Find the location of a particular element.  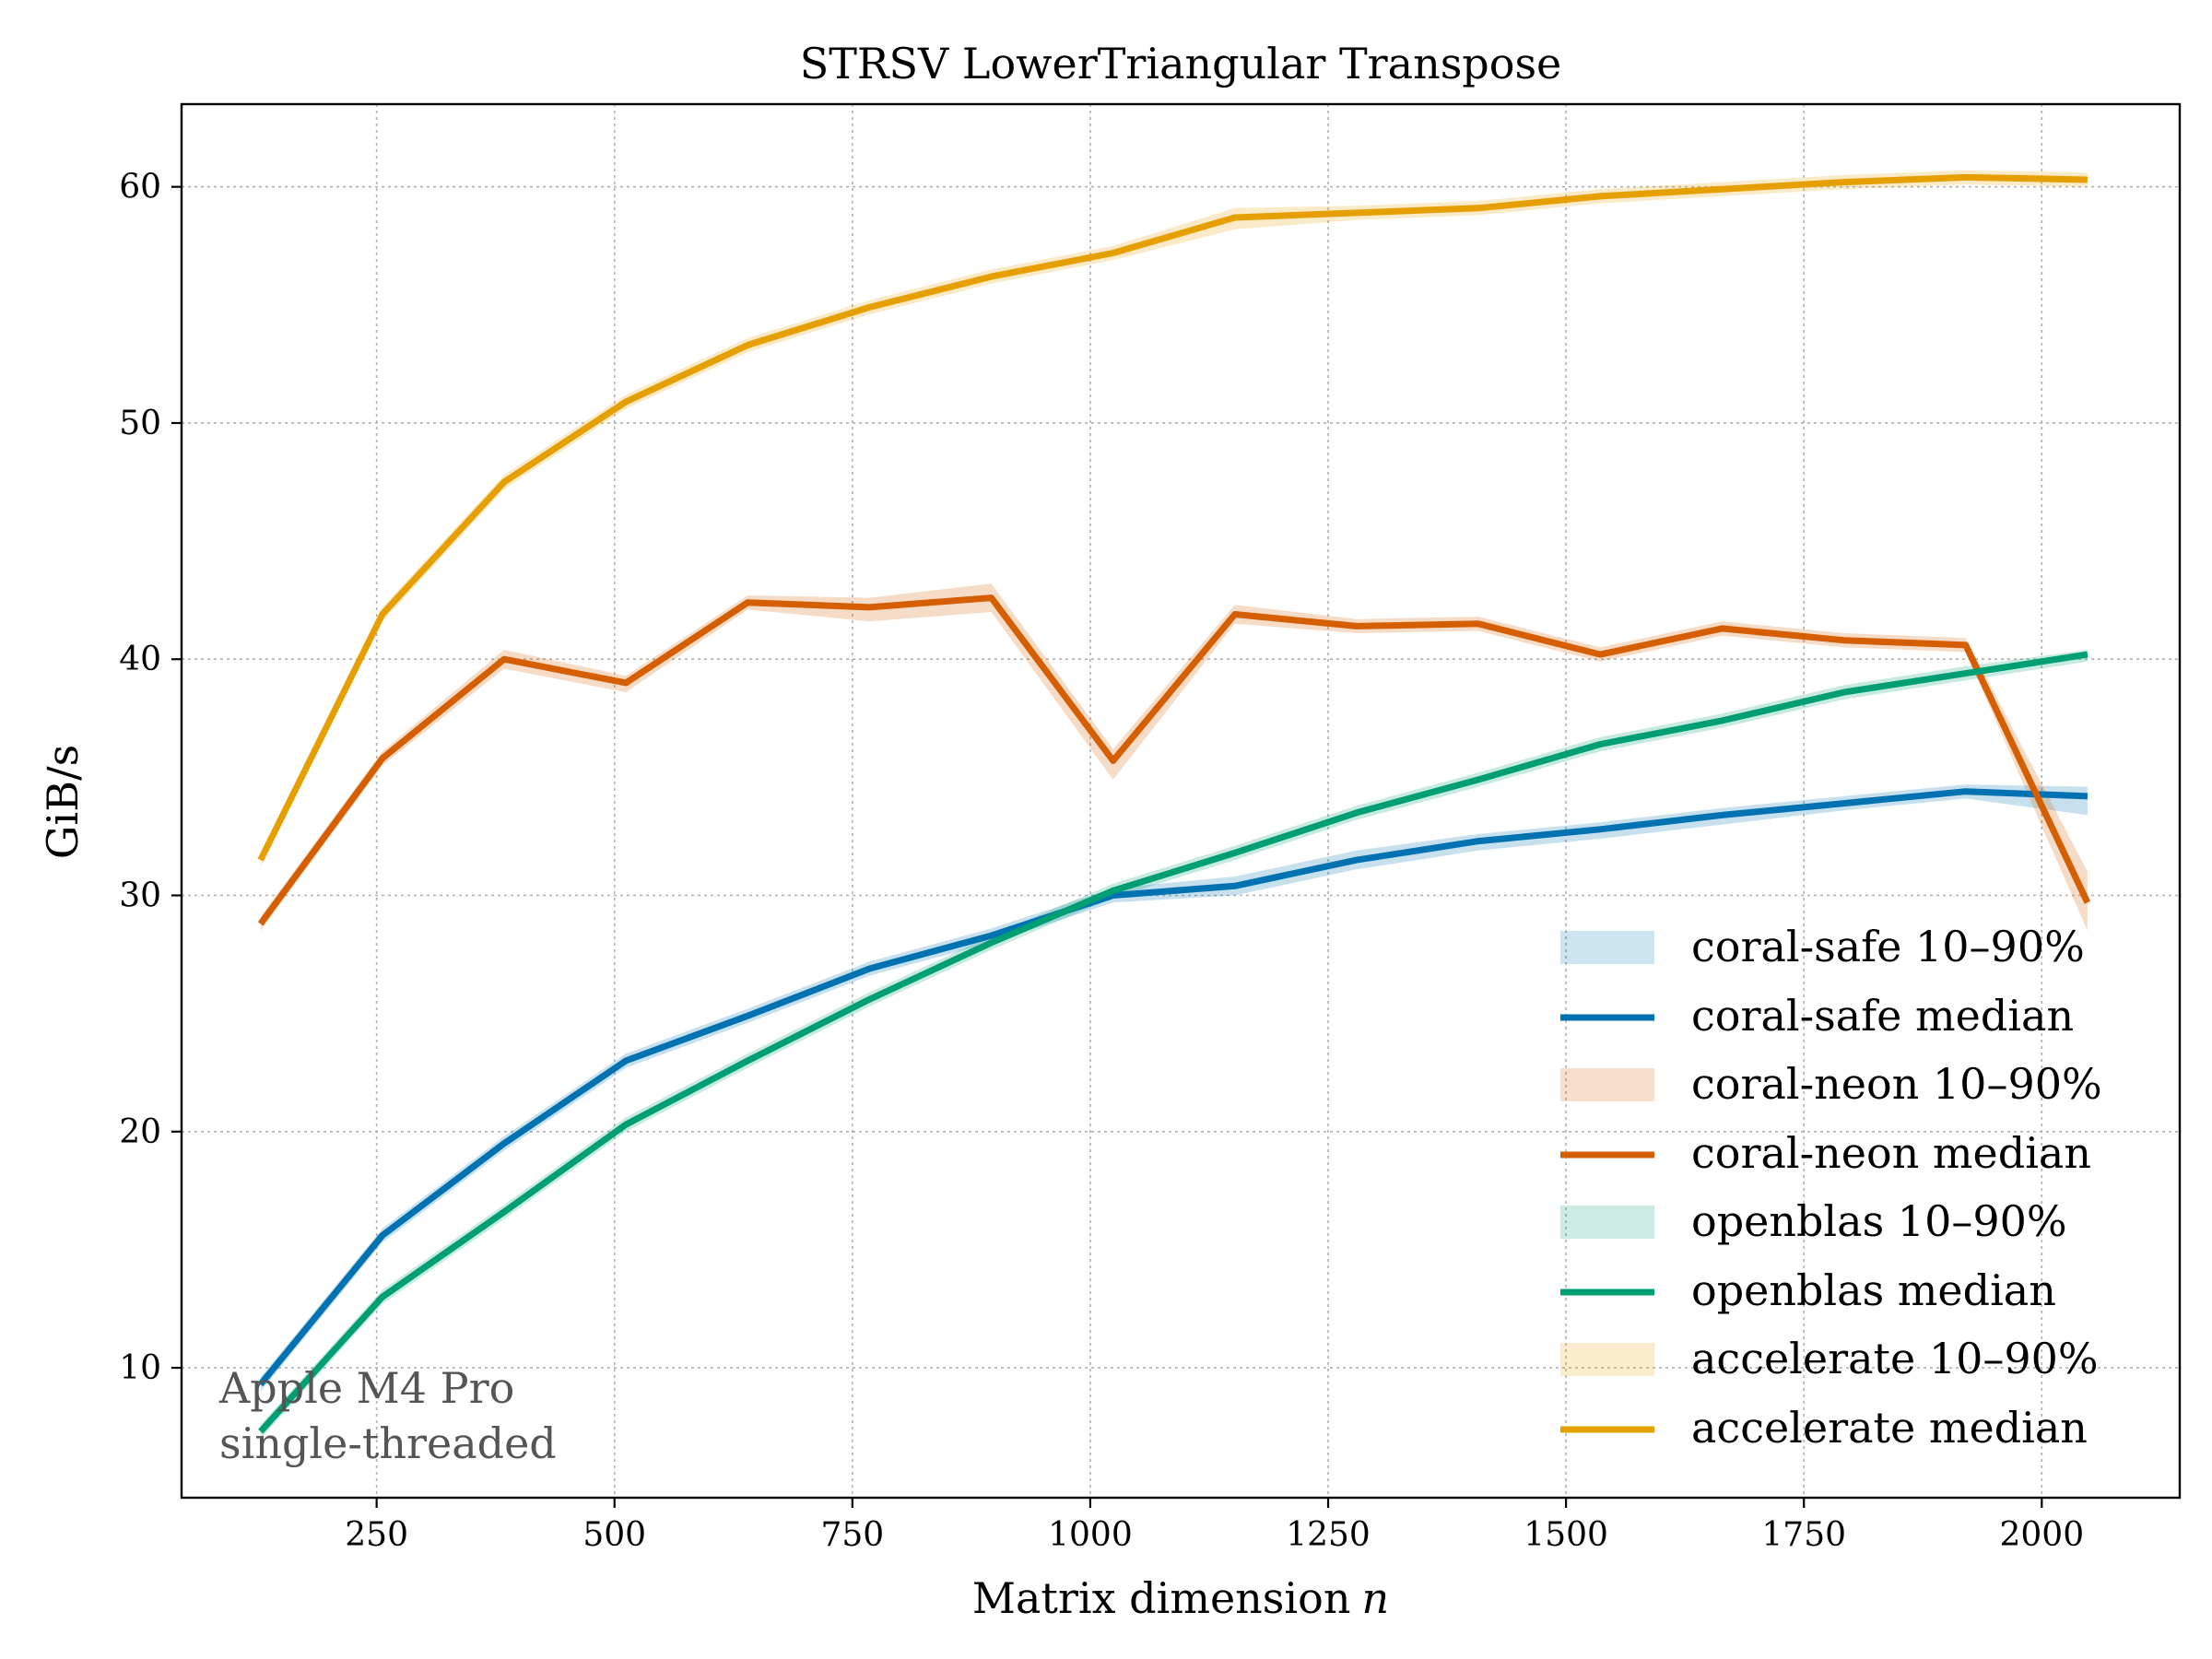

y-axis-ticks: 10 20 30 40 50 60 is located at coordinates (150, 778).